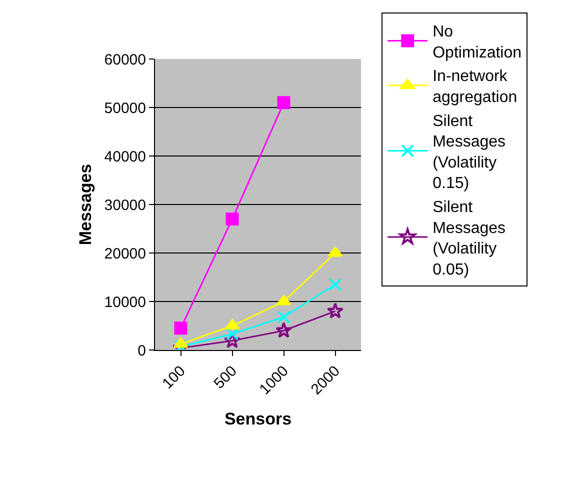  What do you see at coordinates (469, 152) in the screenshot?
I see `legend-label: Silent Messages (Volatility 0.15)` at bounding box center [469, 152].